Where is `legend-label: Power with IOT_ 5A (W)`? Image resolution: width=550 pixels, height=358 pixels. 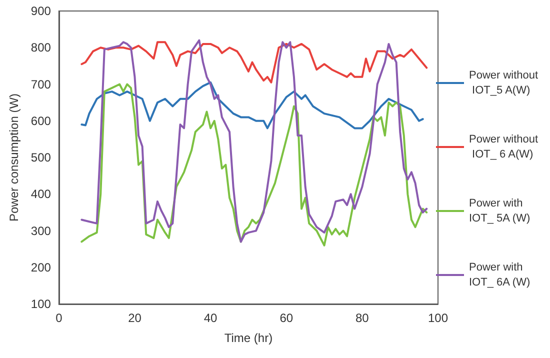
legend-label: Power with IOT_ 5A (W) is located at coordinates (499, 211).